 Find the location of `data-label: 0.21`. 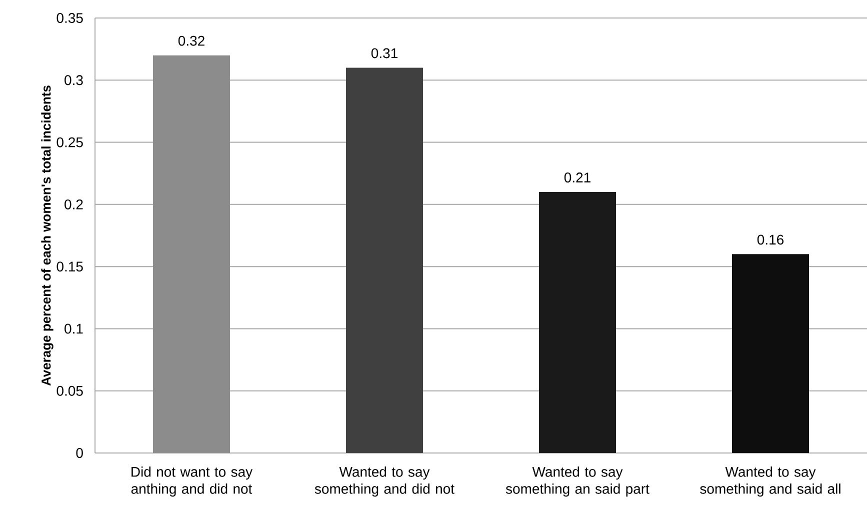

data-label: 0.21 is located at coordinates (577, 177).